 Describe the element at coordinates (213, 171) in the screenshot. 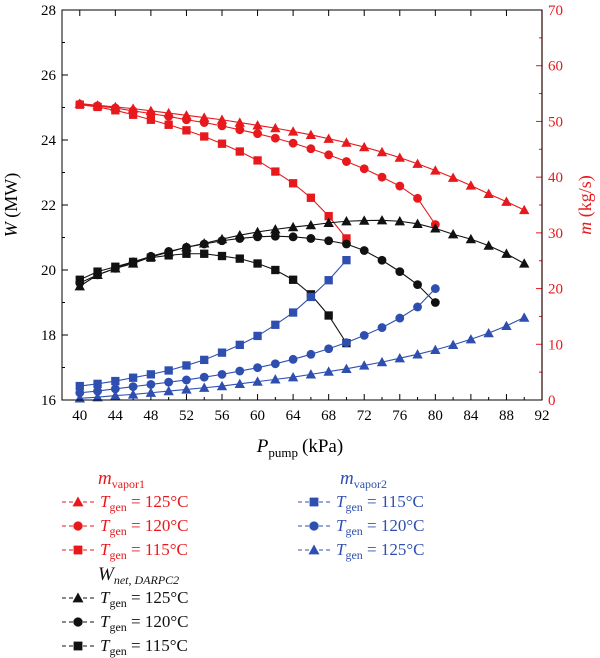

I see `series-line` at that location.